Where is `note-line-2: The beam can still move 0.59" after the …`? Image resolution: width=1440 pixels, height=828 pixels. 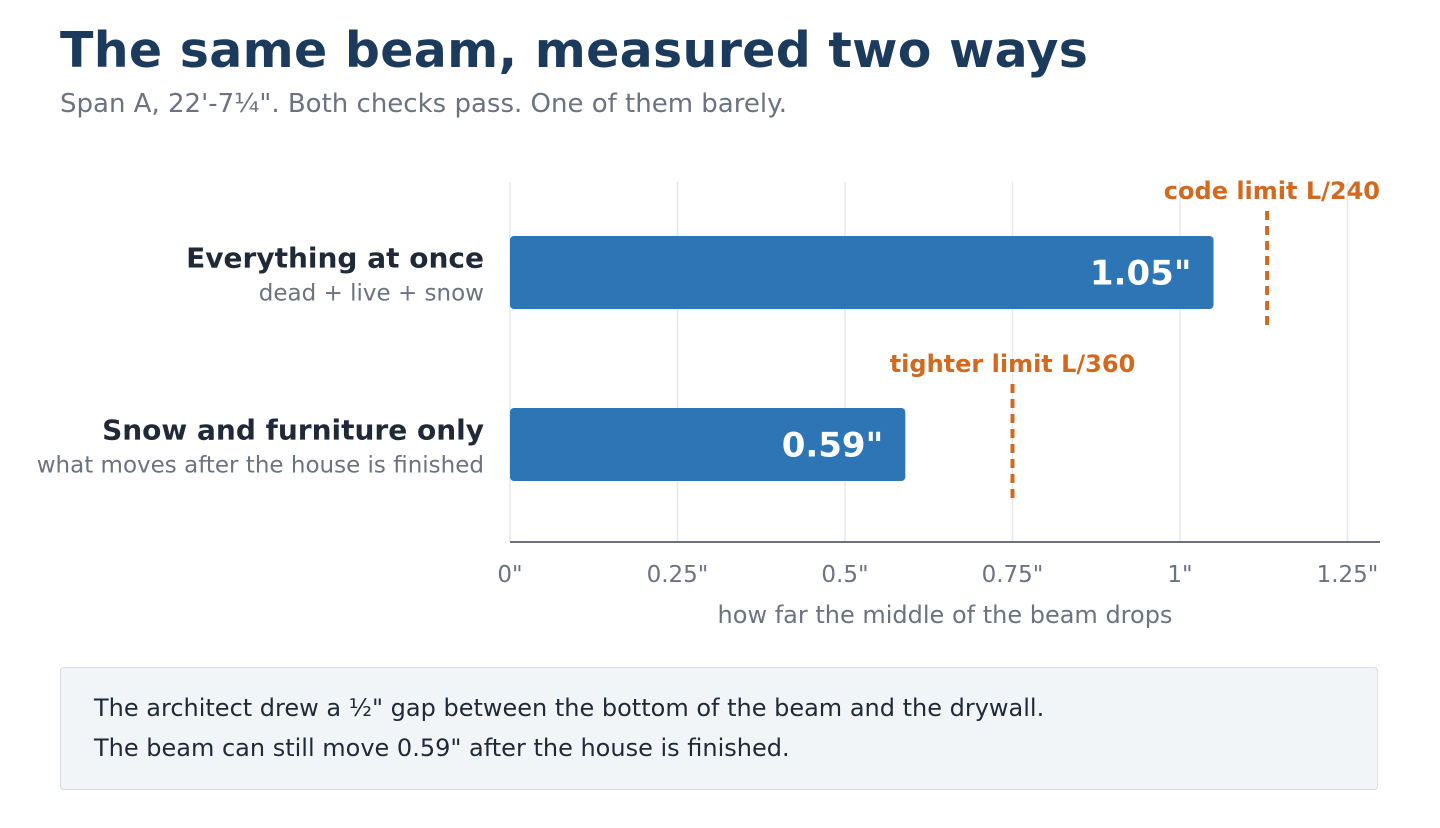 note-line-2: The beam can still move 0.59" after the … is located at coordinates (442, 748).